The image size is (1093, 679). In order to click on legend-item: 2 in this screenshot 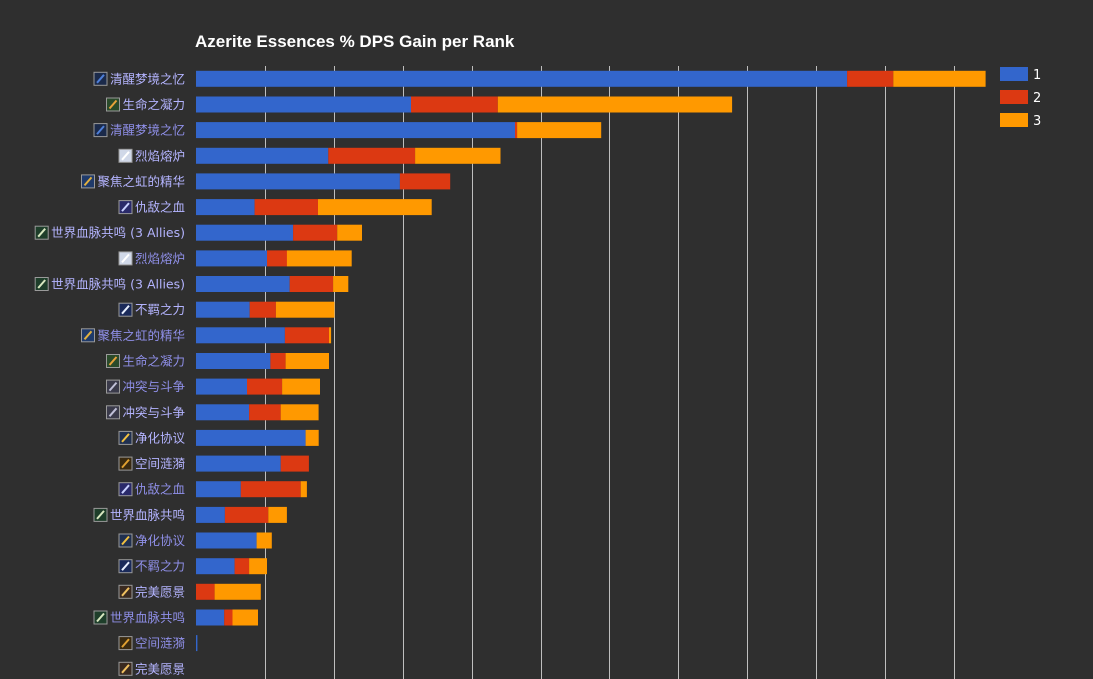, I will do `click(1020, 98)`.